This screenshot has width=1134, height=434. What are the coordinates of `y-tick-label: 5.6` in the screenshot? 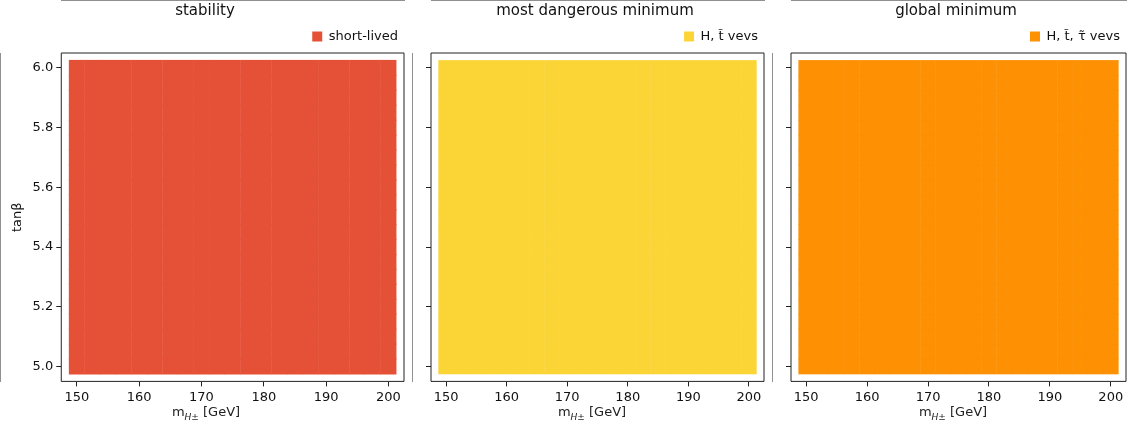 It's located at (43, 186).